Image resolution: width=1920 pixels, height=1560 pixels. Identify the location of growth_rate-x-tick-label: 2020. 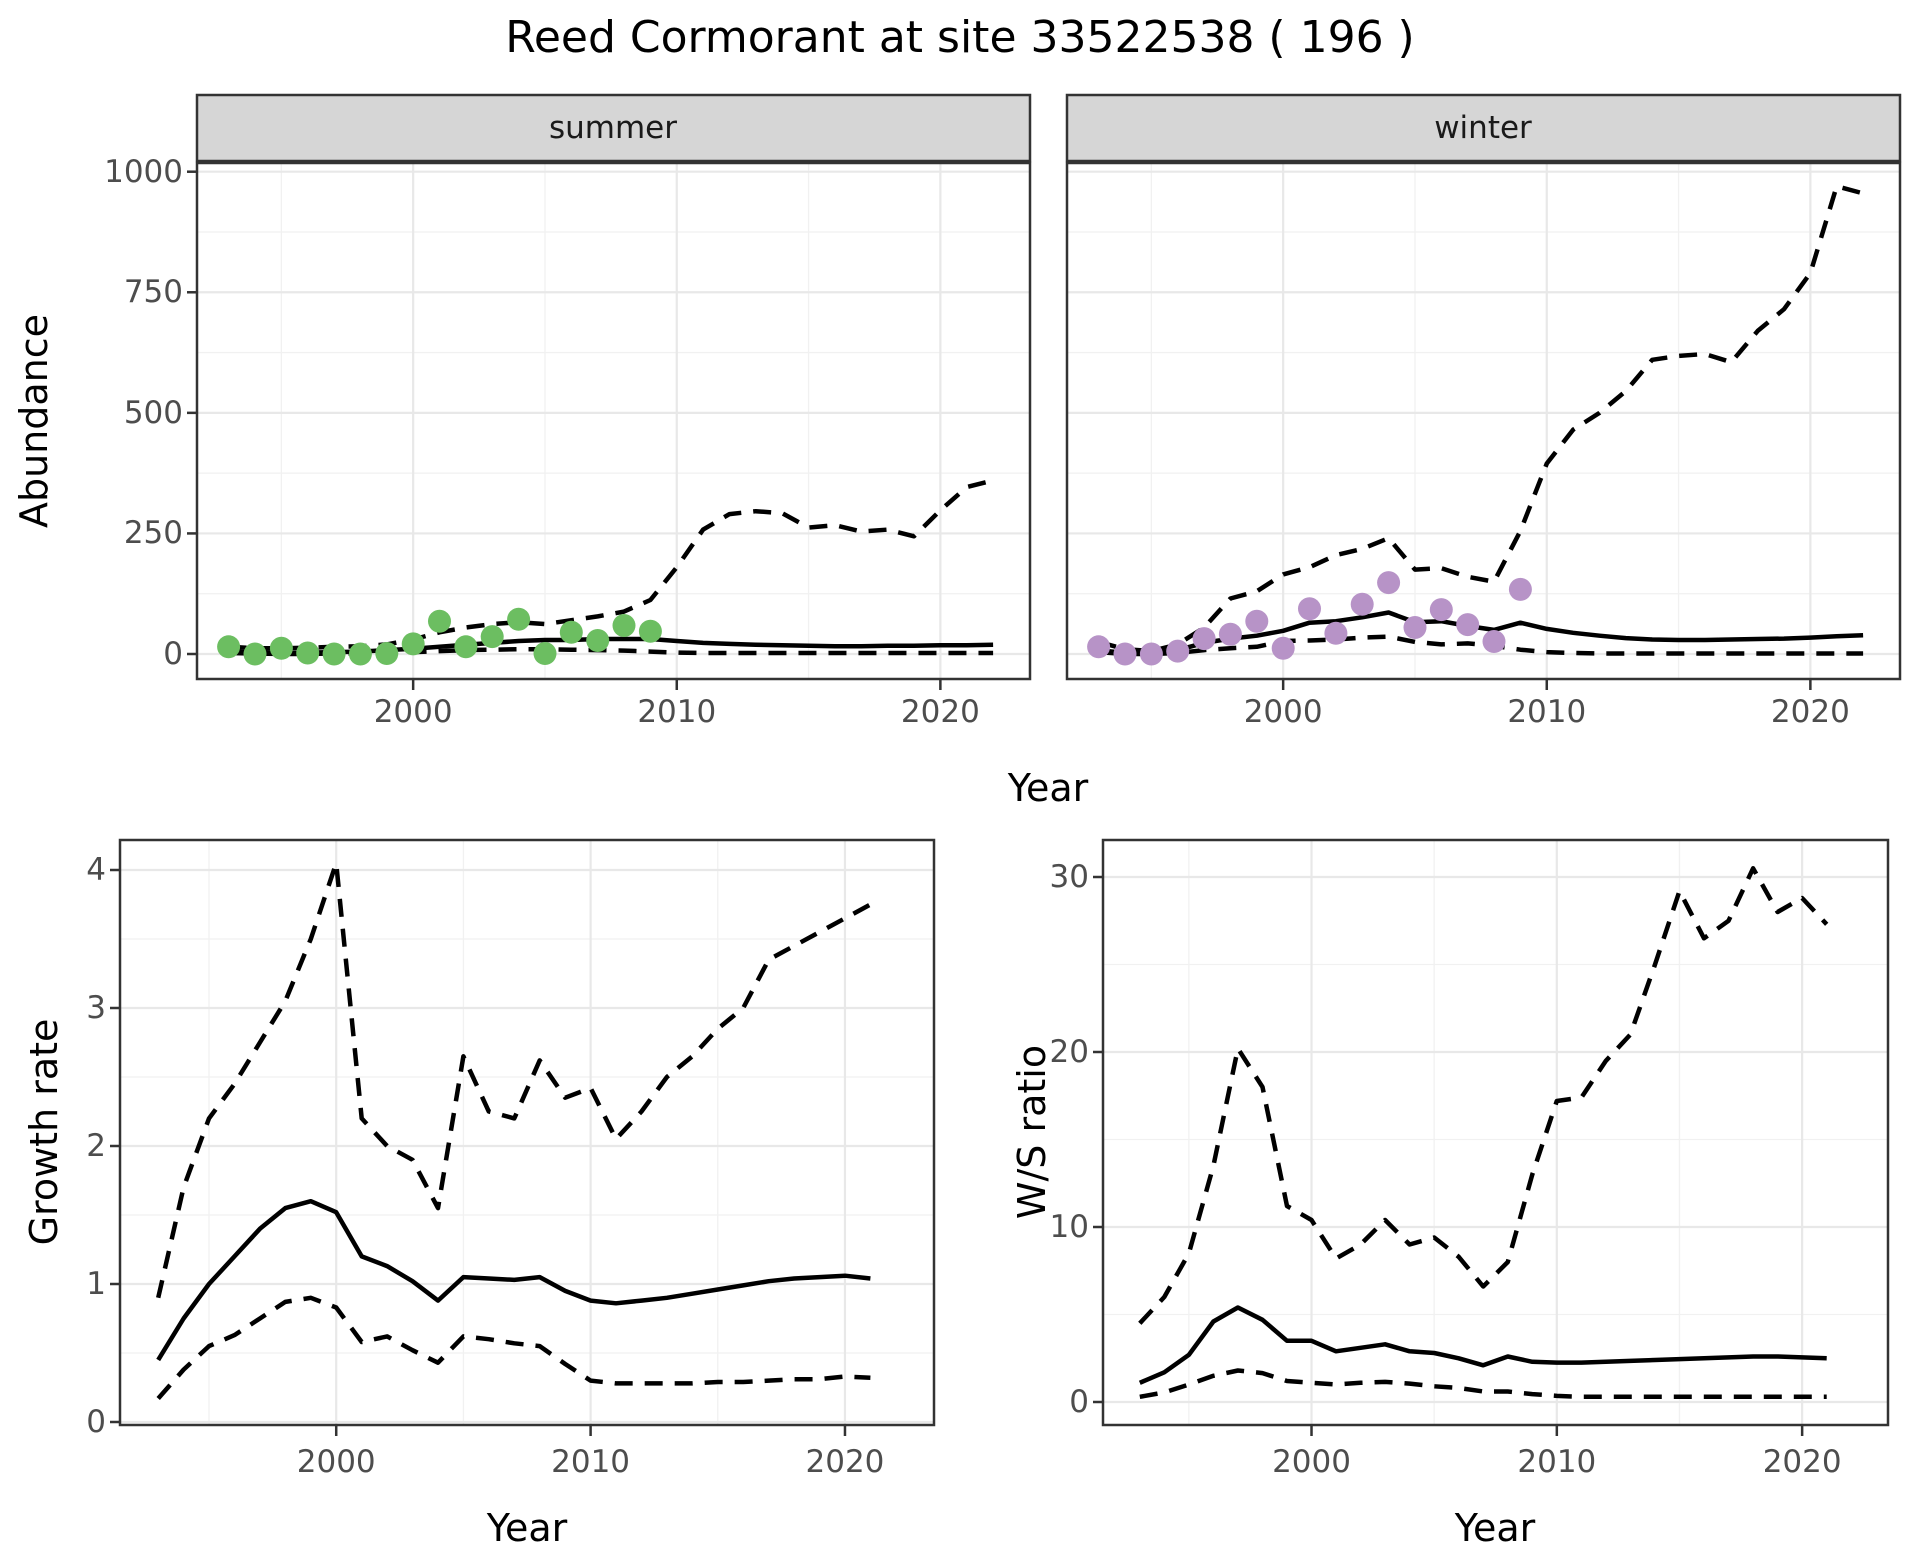
(845, 1462).